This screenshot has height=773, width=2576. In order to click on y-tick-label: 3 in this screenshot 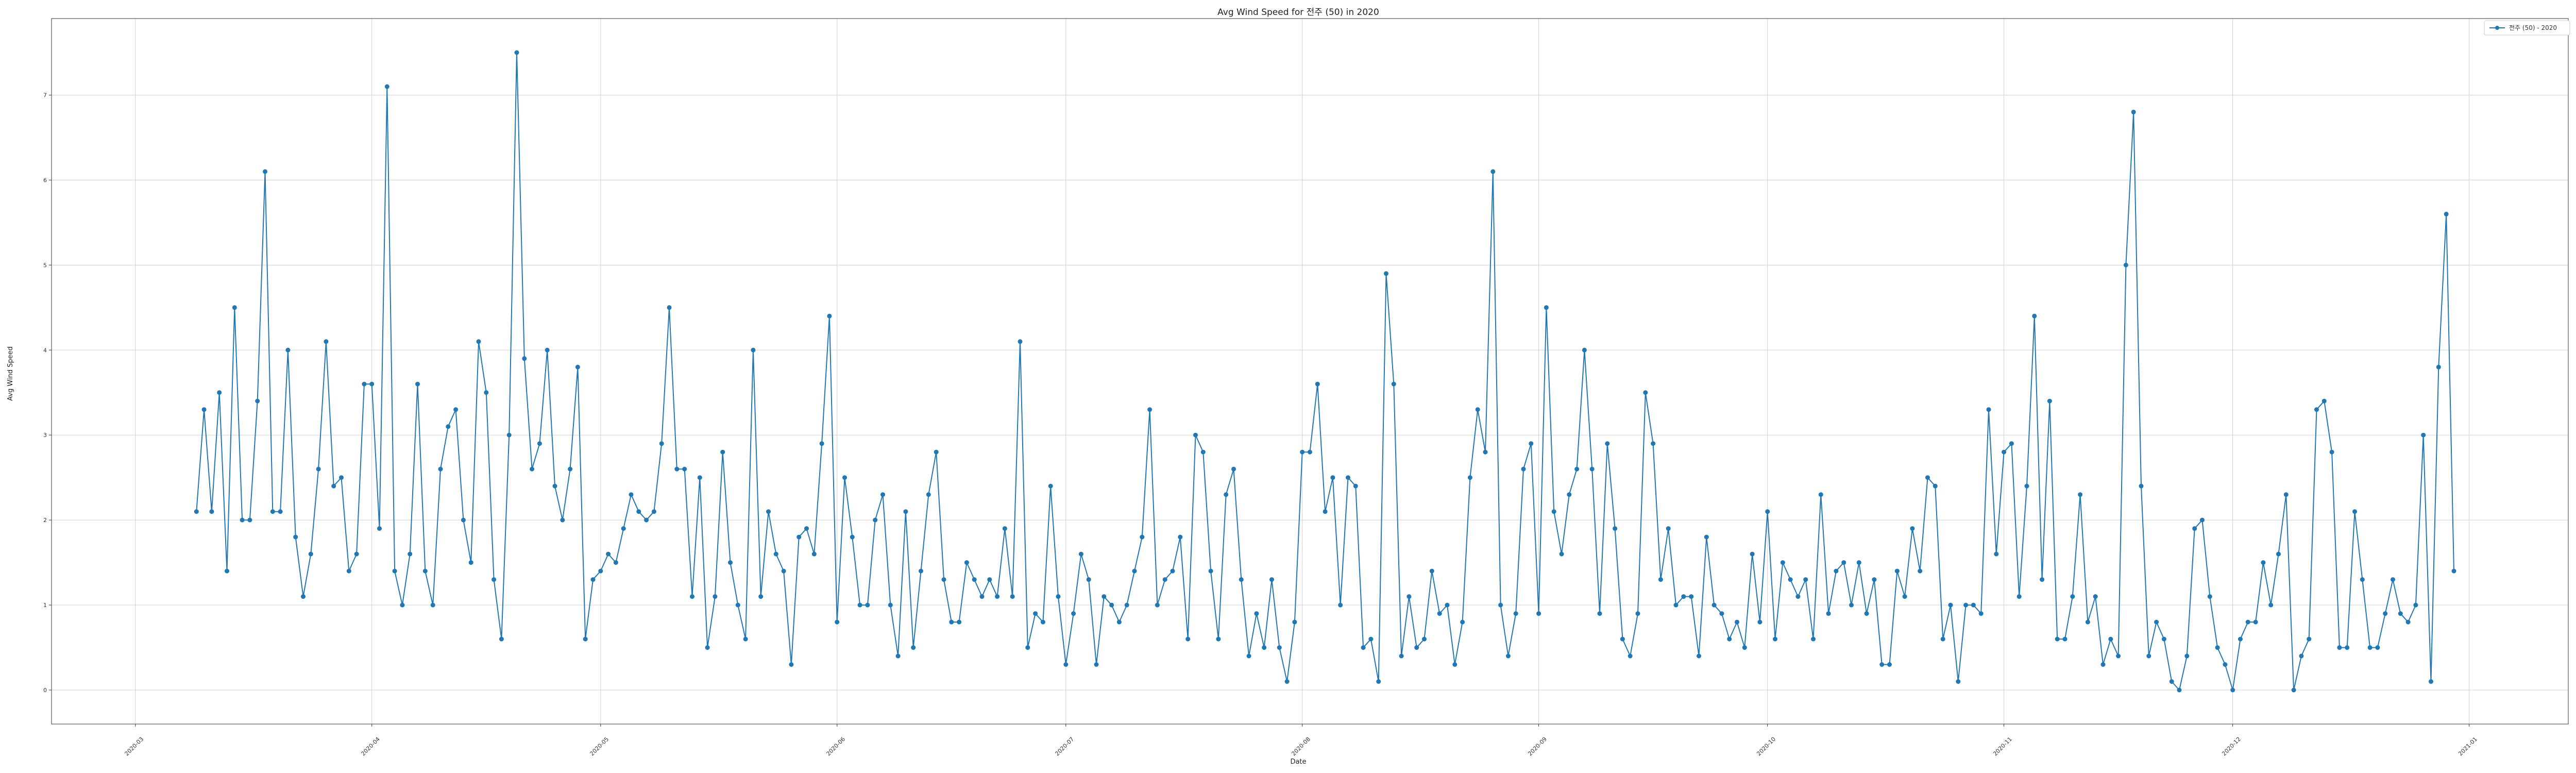, I will do `click(45, 435)`.